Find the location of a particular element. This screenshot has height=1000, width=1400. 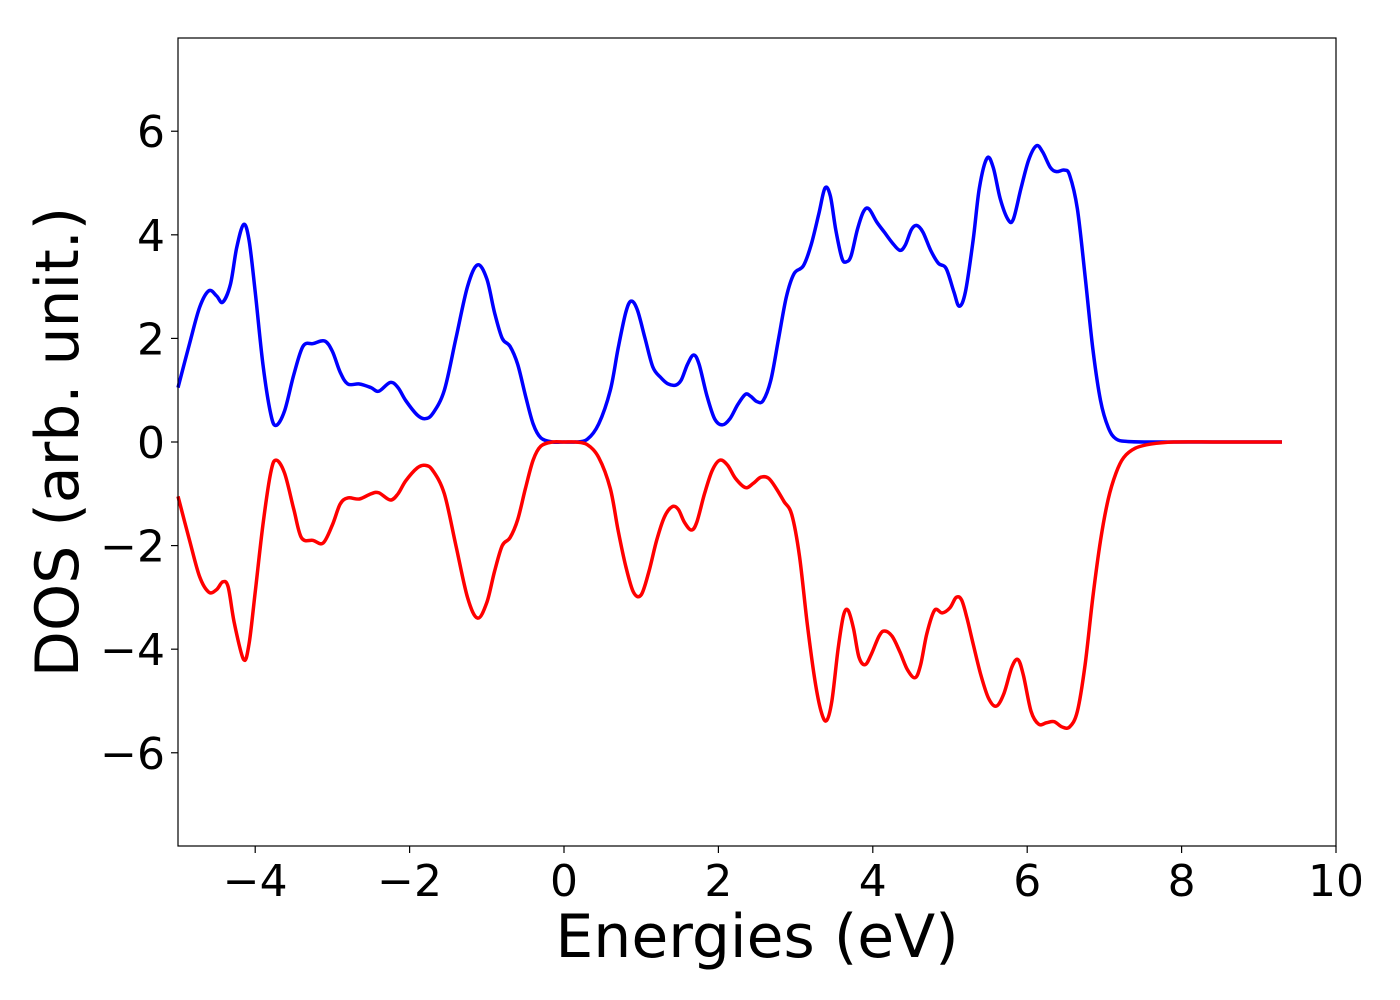

x-tick-label: 0 is located at coordinates (564, 881).